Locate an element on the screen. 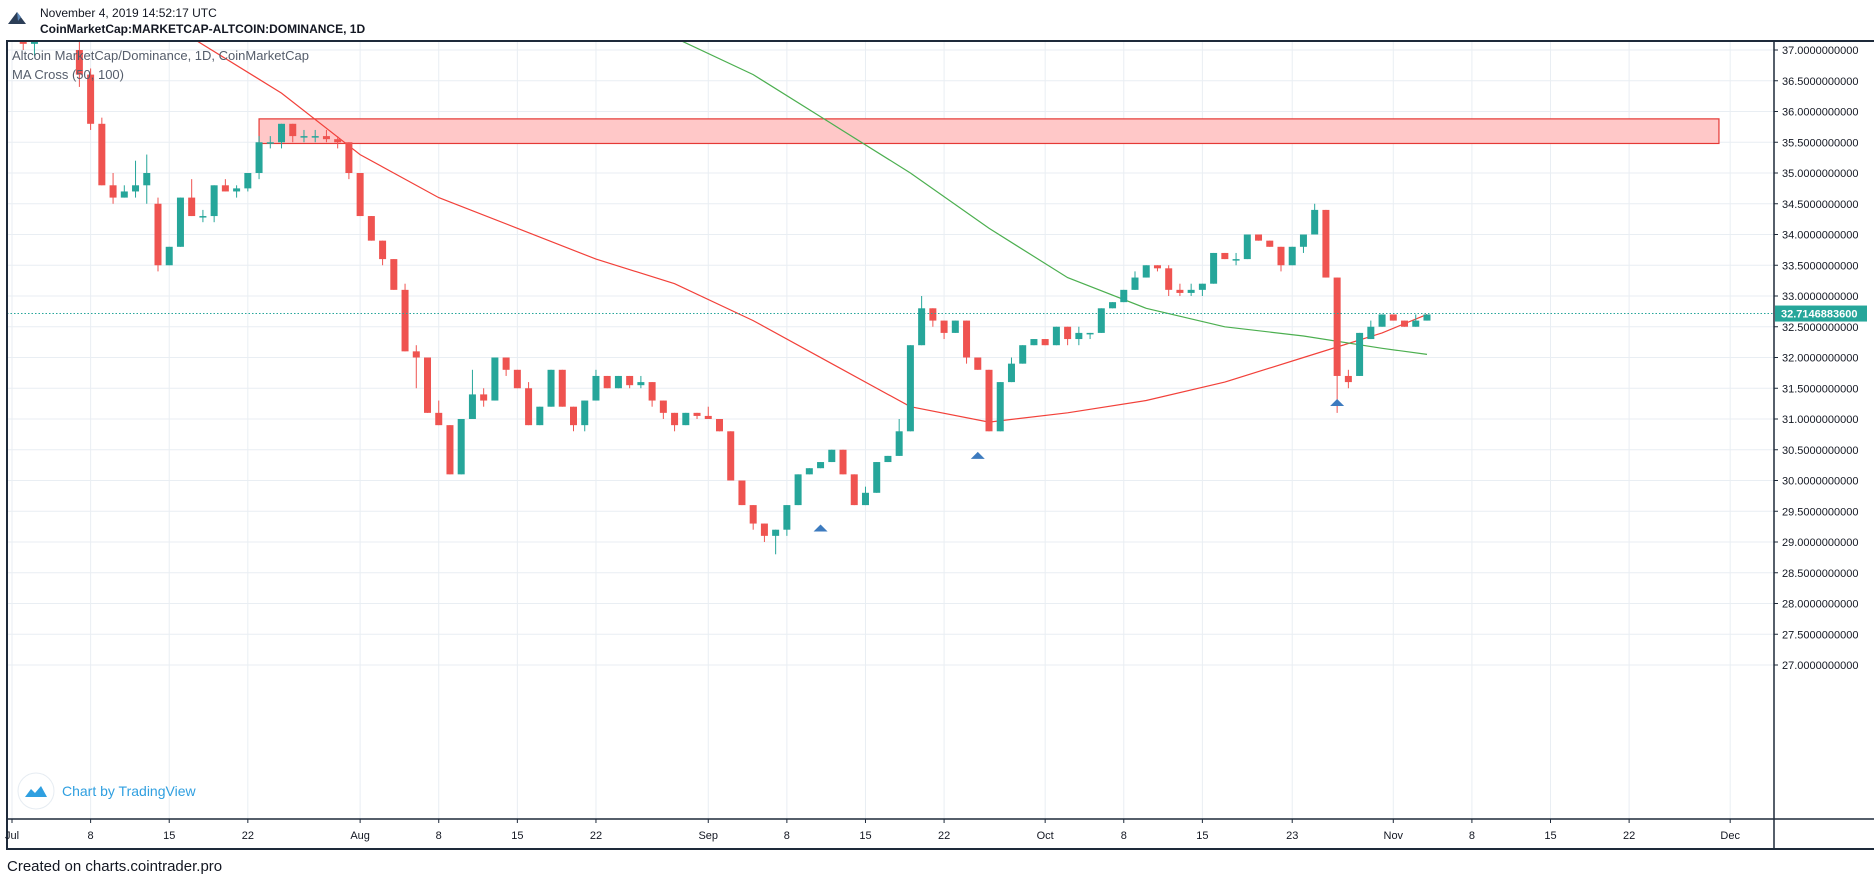 The image size is (1874, 881). tradingview-watermark: Chart by TradingView is located at coordinates (106, 791).